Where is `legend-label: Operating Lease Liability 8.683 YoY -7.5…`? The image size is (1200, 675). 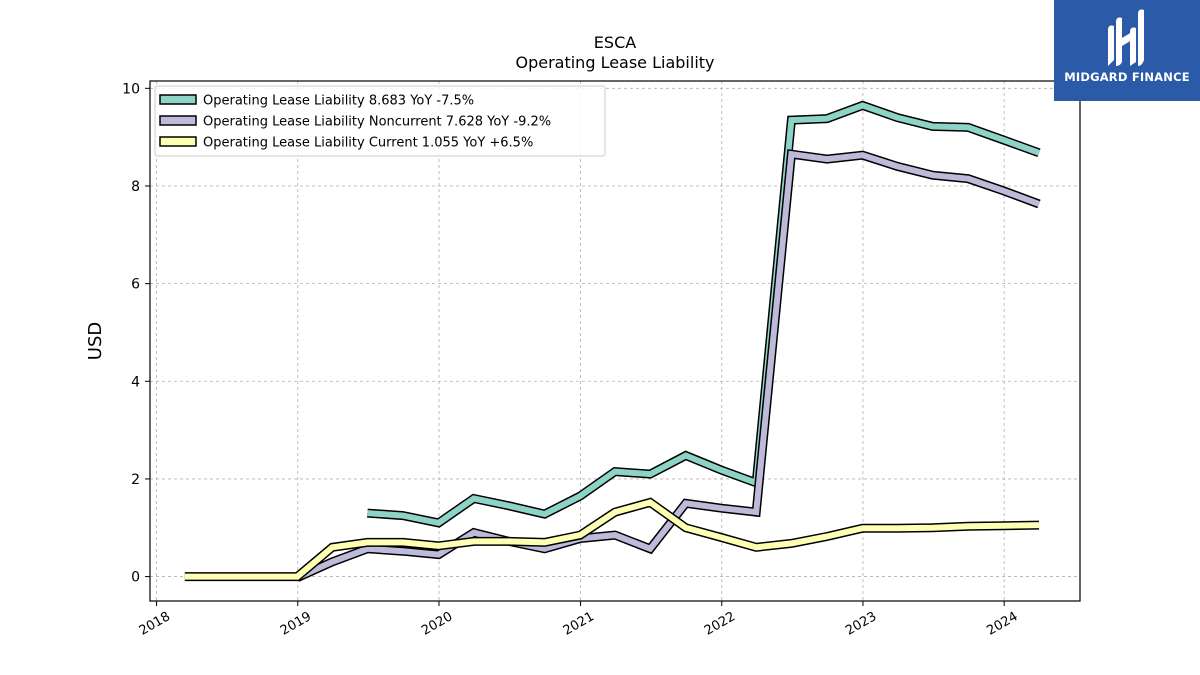
legend-label: Operating Lease Liability 8.683 YoY -7.5… is located at coordinates (338, 101).